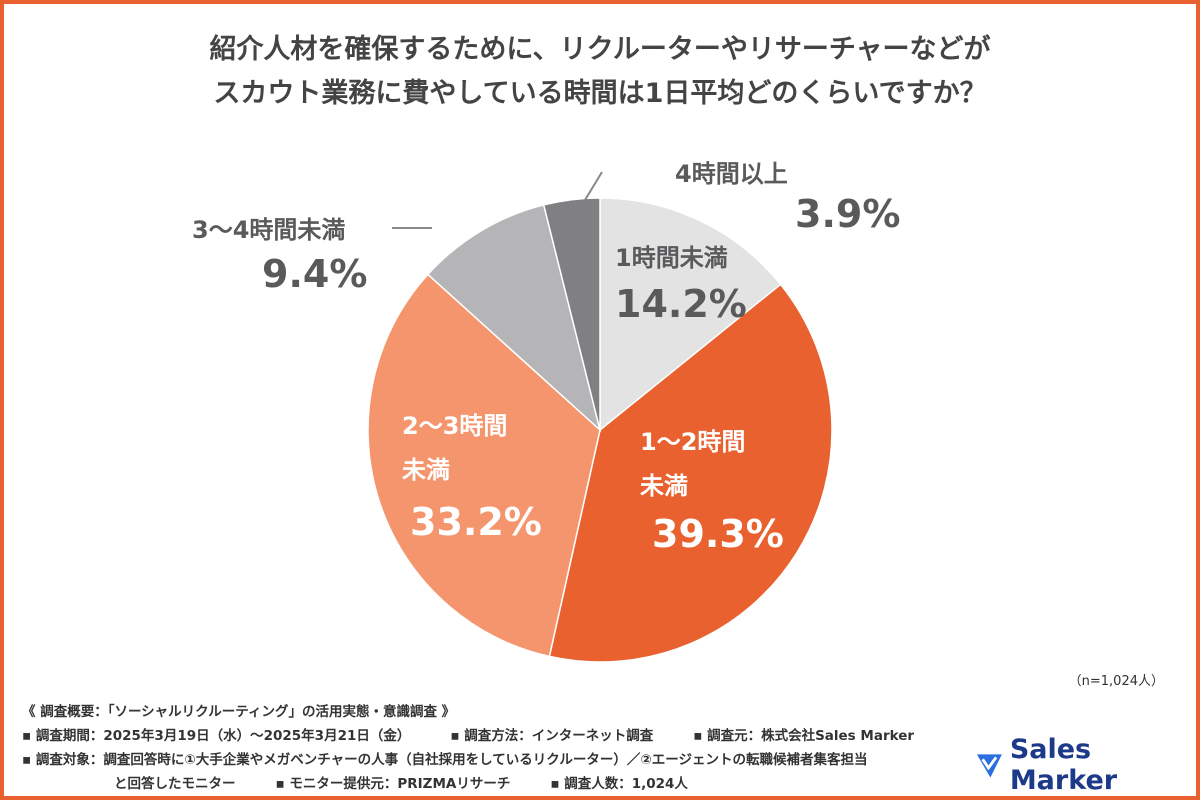 The width and height of the screenshot is (1200, 800). Describe the element at coordinates (269, 230) in the screenshot. I see `label-3-4h: 3〜4時間未満` at that location.